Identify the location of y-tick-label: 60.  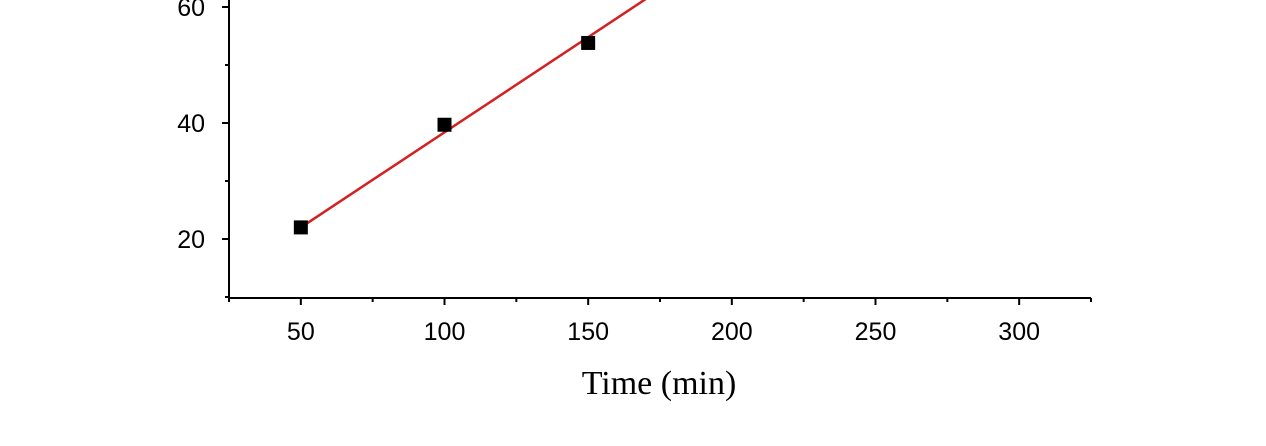
(191, 11).